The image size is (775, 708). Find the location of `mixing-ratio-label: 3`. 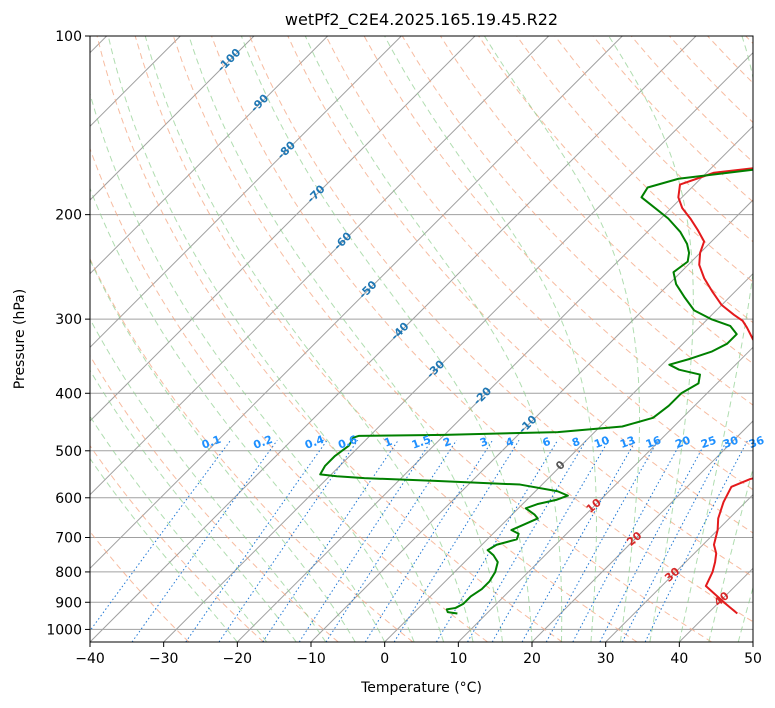

mixing-ratio-label: 3 is located at coordinates (484, 442).